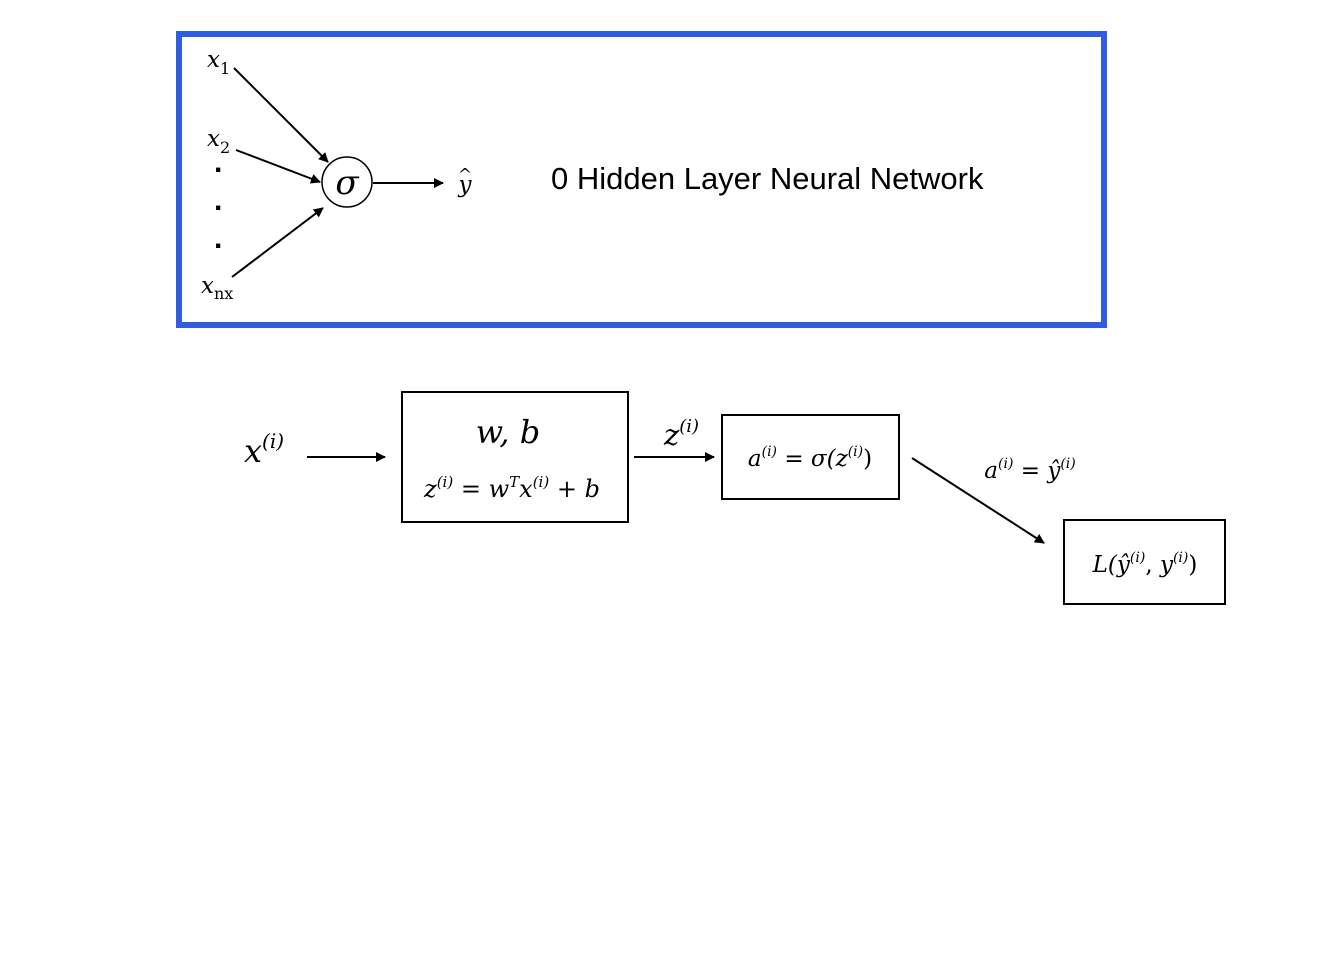 This screenshot has width=1318, height=966. What do you see at coordinates (767, 178) in the screenshot?
I see `network-title: 0 Hidden Layer Neural Network` at bounding box center [767, 178].